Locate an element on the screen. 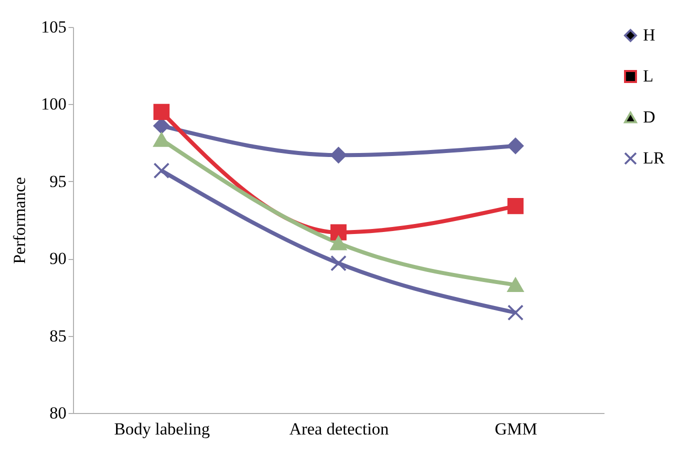 Image resolution: width=675 pixels, height=449 pixels. x-tick-label: Area detection is located at coordinates (339, 429).